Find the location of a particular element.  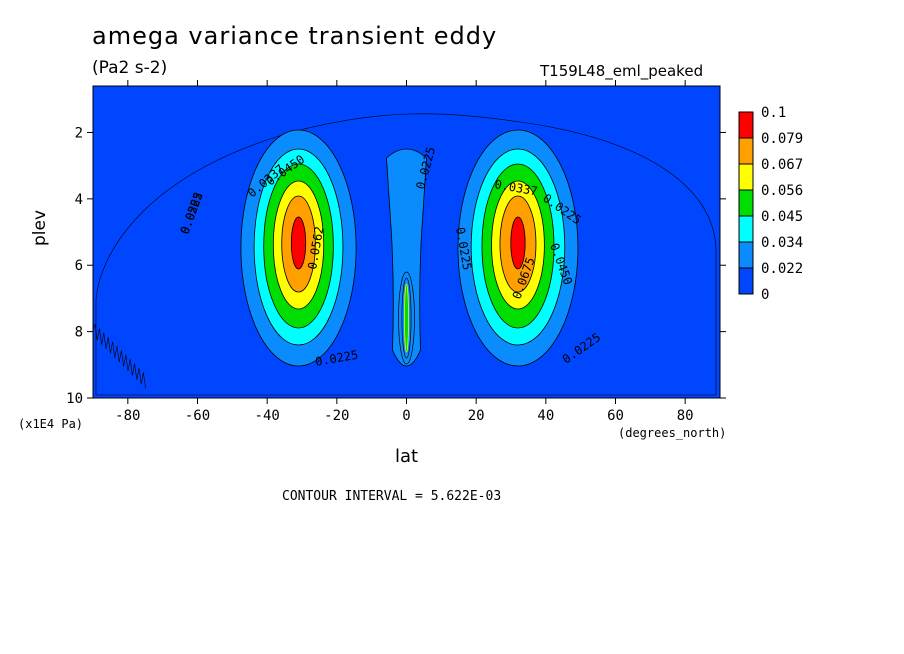

colorbar: 0.1 0.079 0.067 0.056 0.045 0.034 0.022 0 is located at coordinates (770, 204).